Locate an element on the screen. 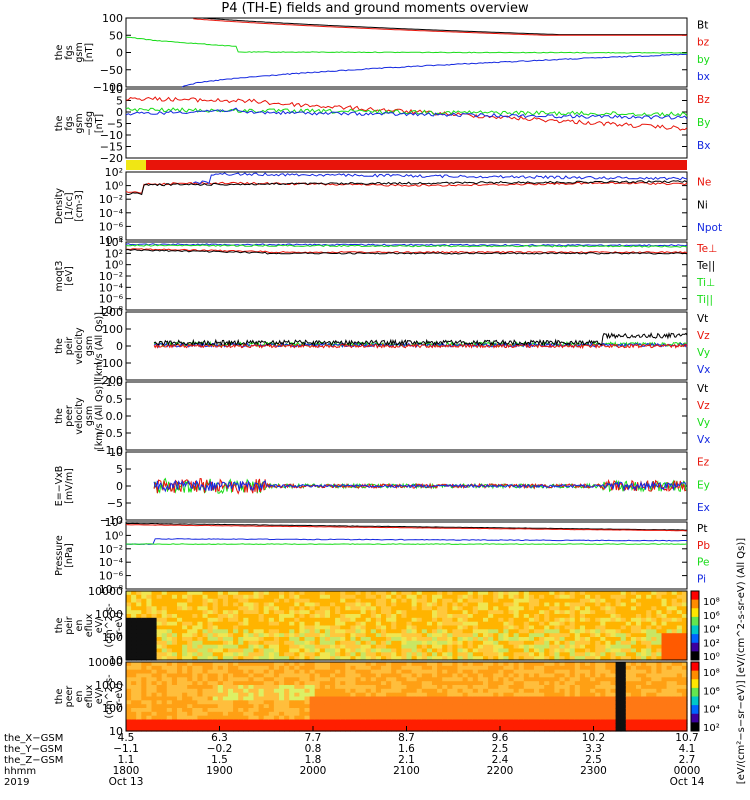 The width and height of the screenshot is (750, 800). colorbar-segment is located at coordinates (695, 701).